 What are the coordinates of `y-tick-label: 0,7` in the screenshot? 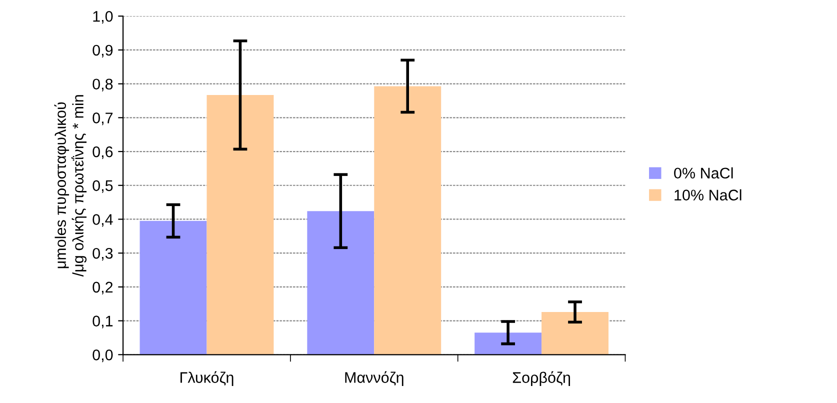 It's located at (102, 119).